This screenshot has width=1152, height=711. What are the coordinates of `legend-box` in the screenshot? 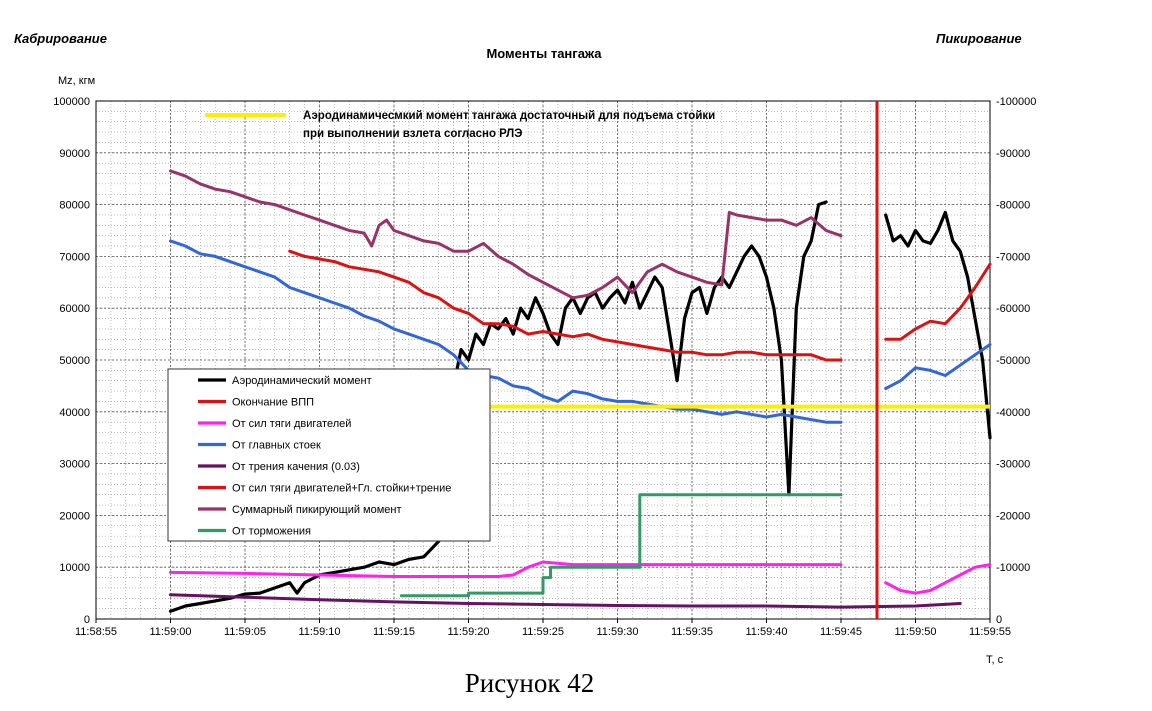 It's located at (329, 455).